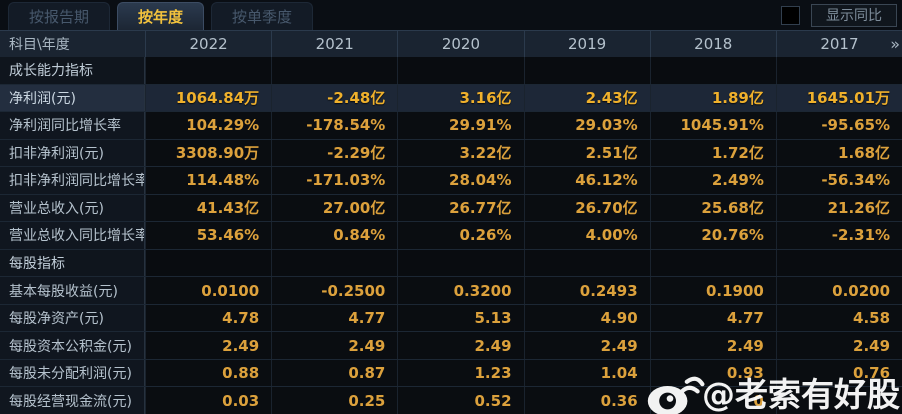  Describe the element at coordinates (208, 400) in the screenshot. I see `cell-value: 0.03` at that location.